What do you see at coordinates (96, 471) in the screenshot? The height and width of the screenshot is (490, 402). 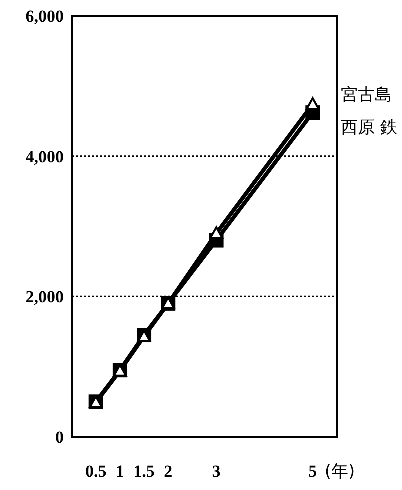 I see `x-tick-label: 0.5` at bounding box center [96, 471].